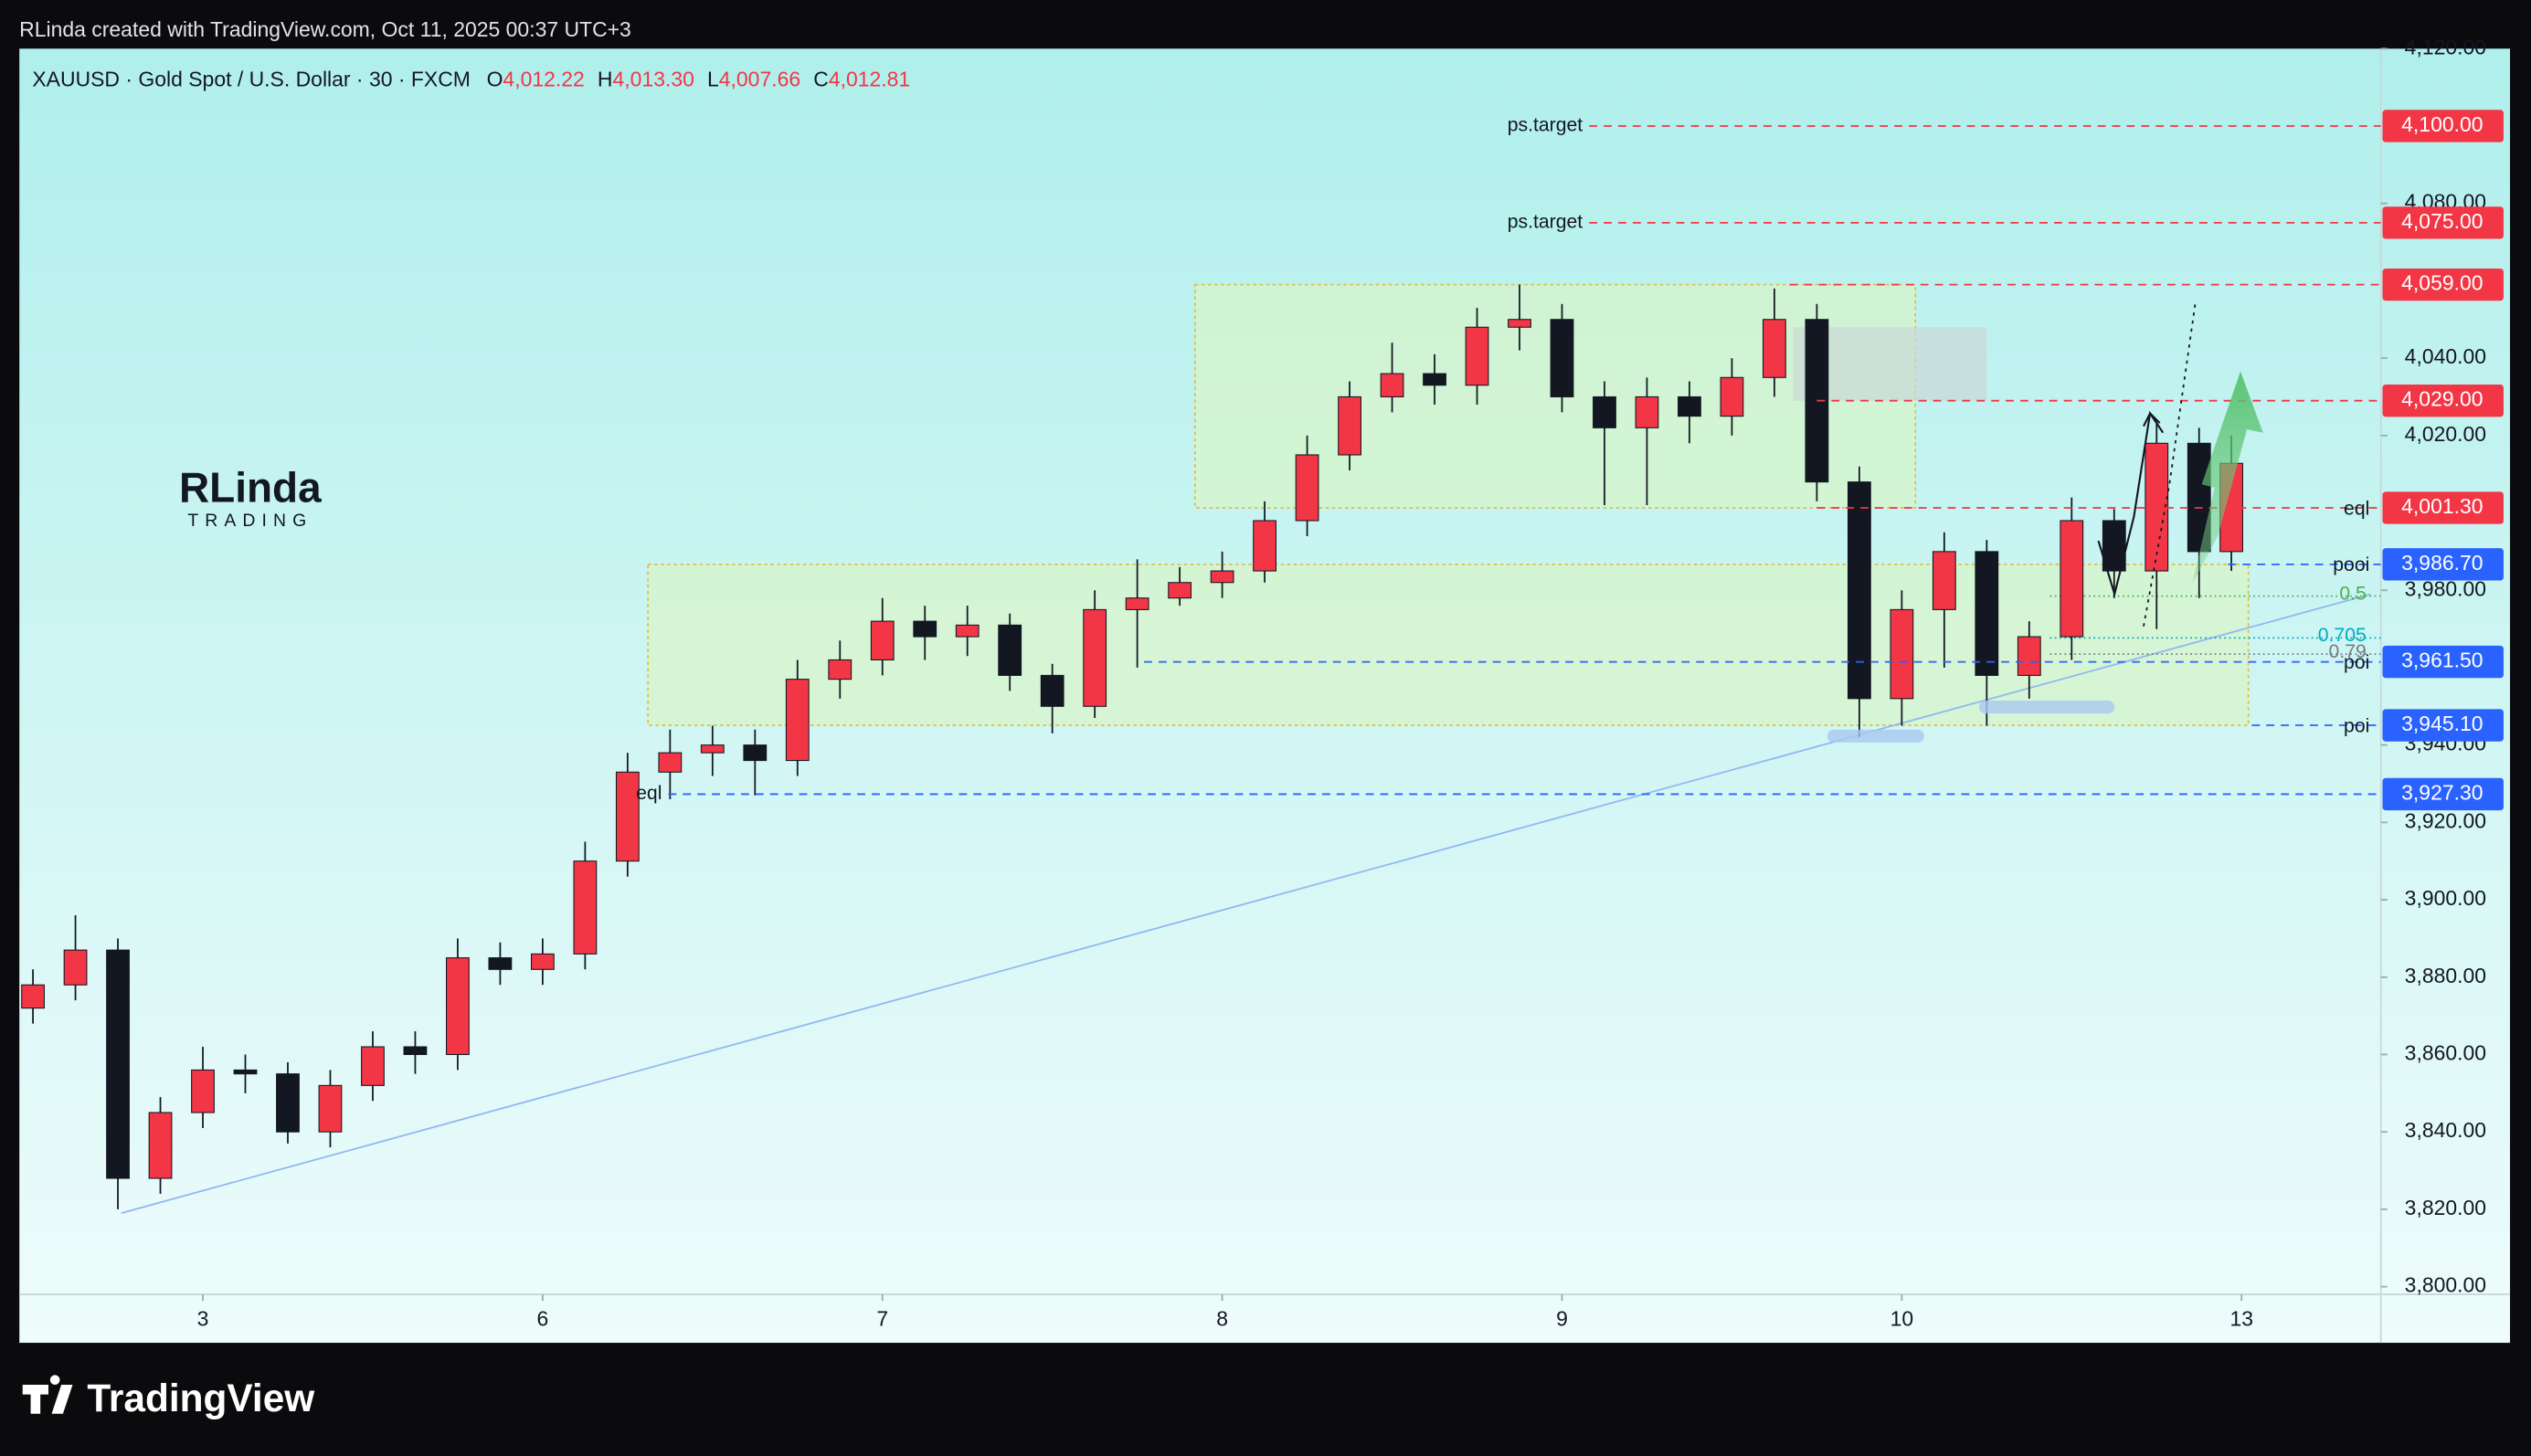  Describe the element at coordinates (713, 79) in the screenshot. I see `ohlc-name: L` at that location.